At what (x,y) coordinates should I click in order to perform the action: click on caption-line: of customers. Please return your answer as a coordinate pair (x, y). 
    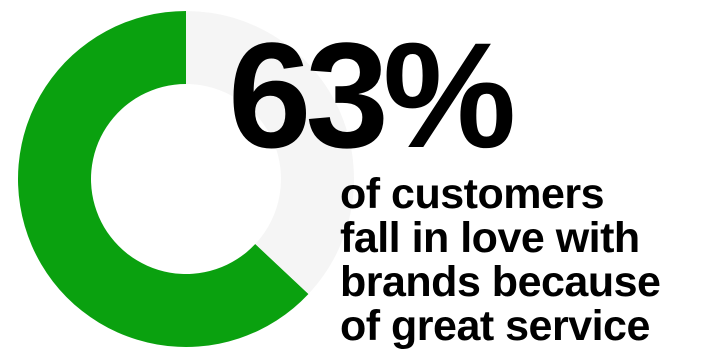
    Looking at the image, I should click on (472, 194).